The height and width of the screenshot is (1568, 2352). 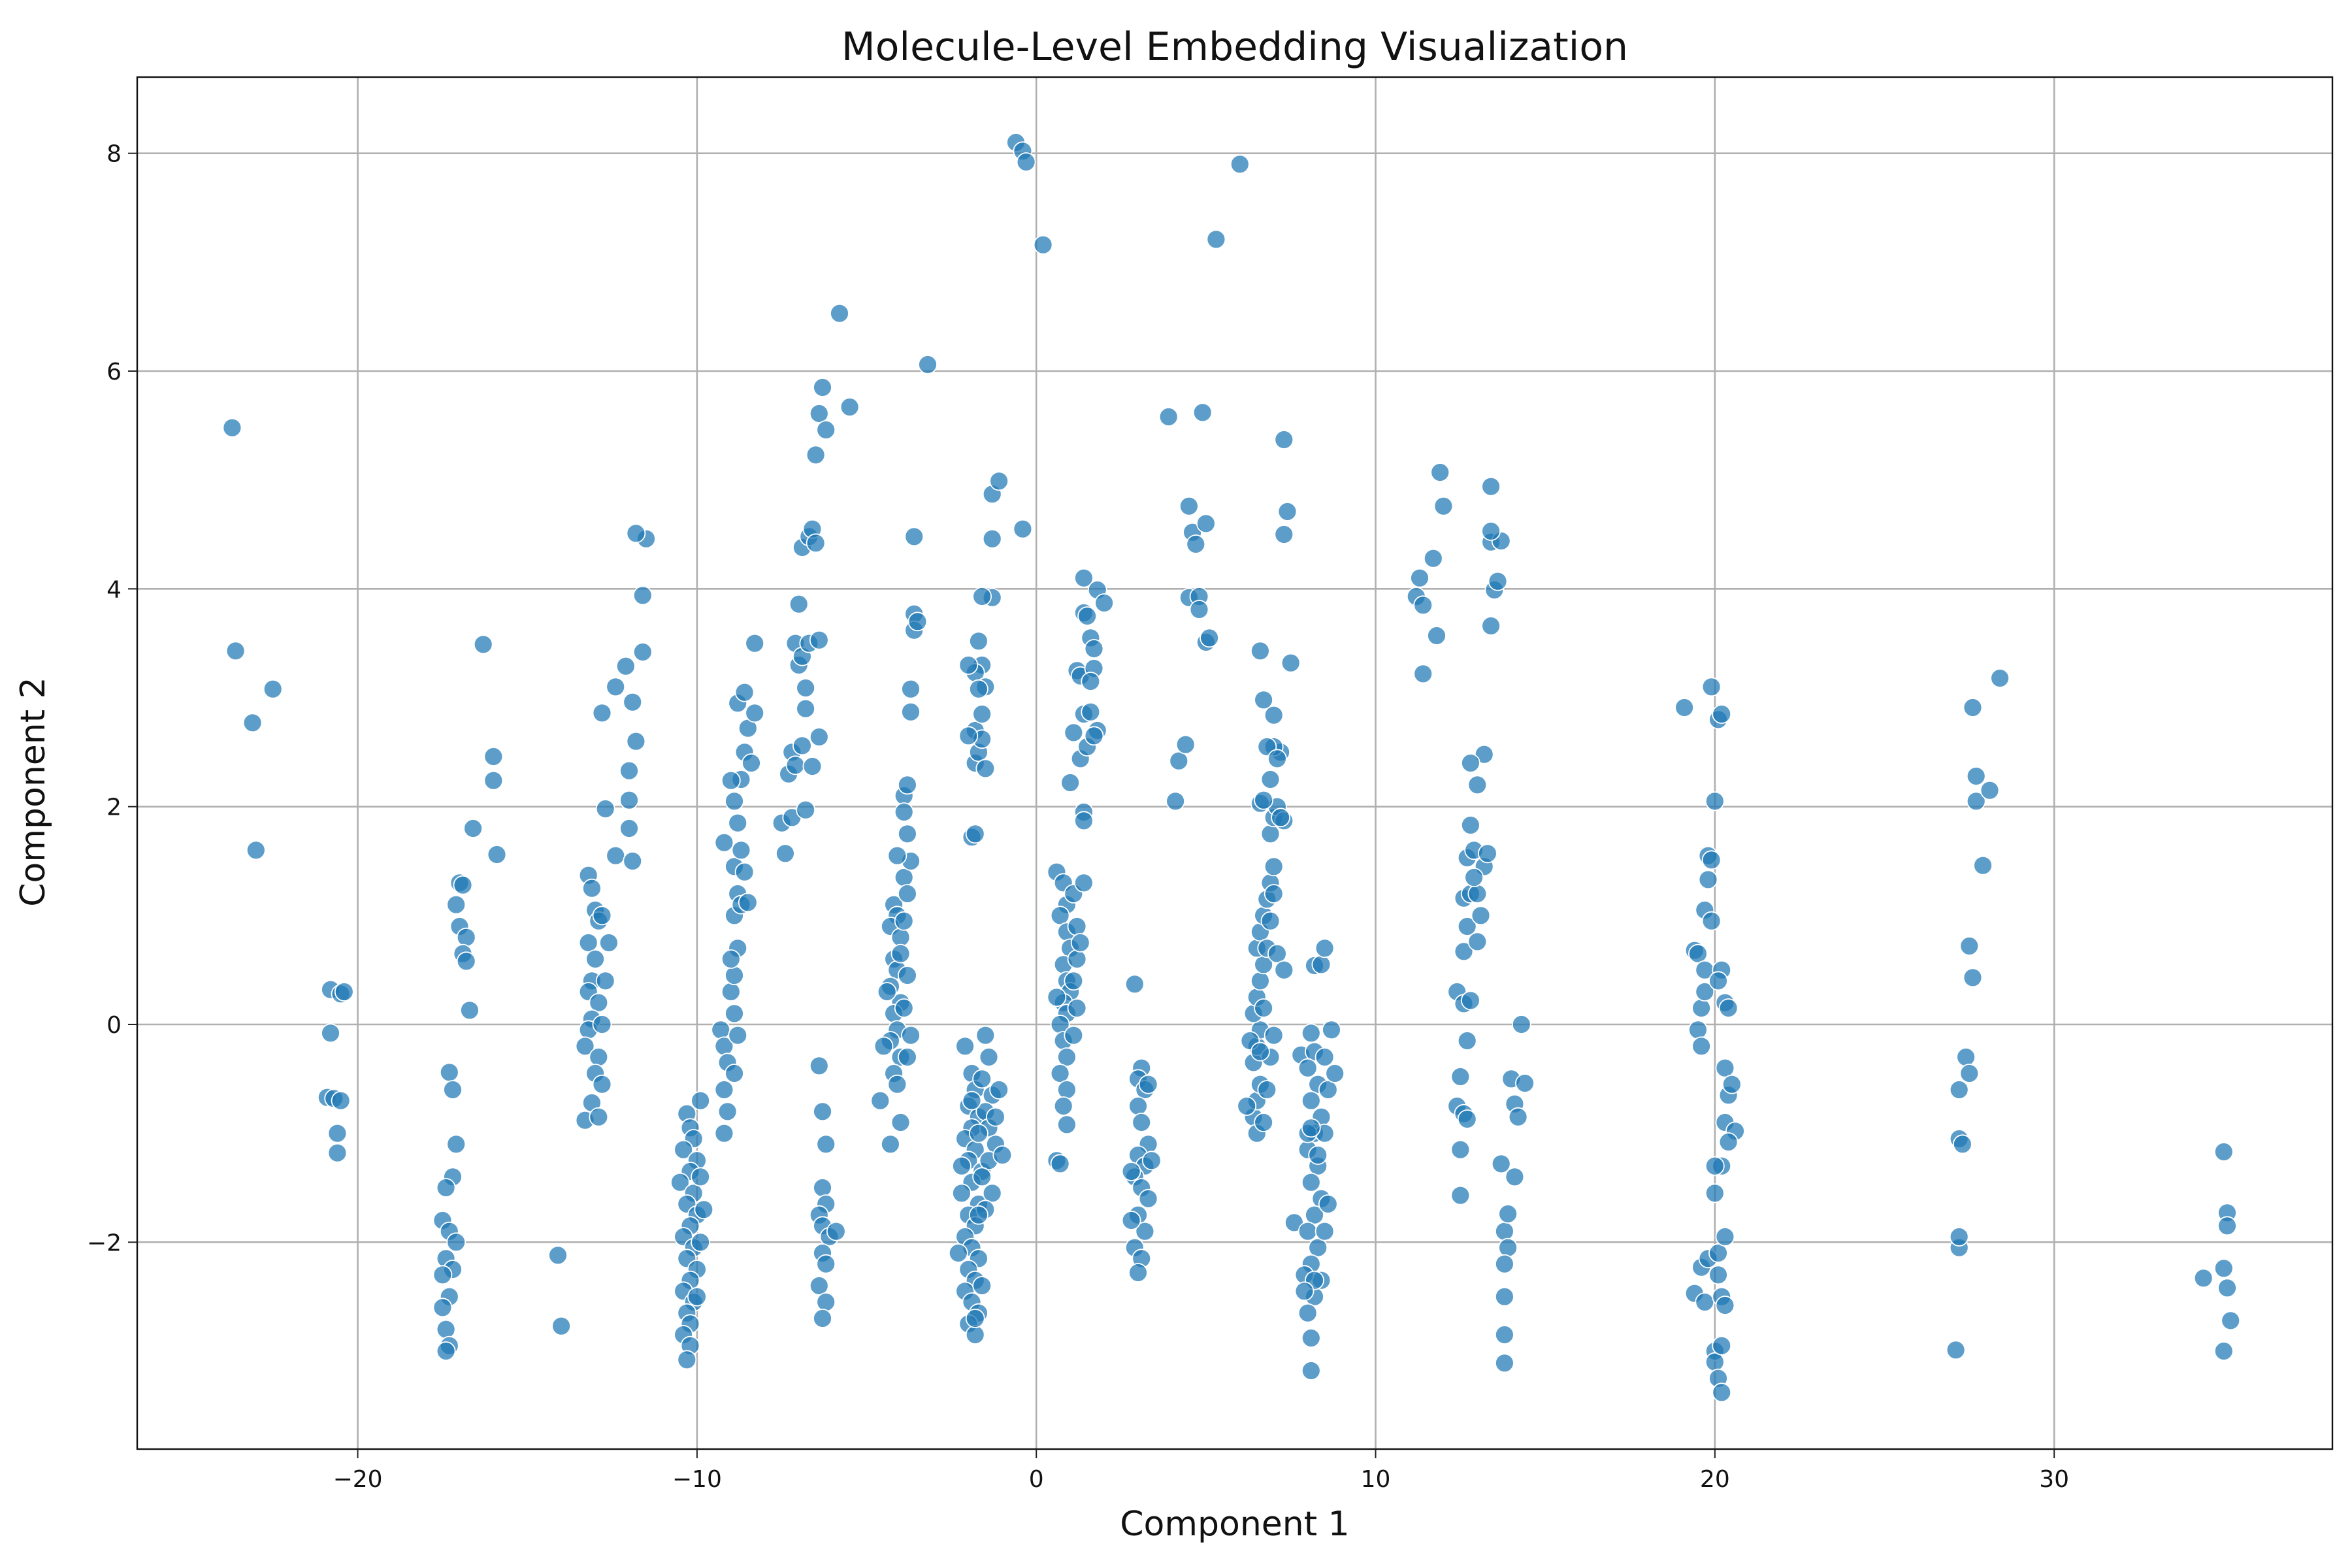 I want to click on y-tick-label: 8, so click(x=114, y=154).